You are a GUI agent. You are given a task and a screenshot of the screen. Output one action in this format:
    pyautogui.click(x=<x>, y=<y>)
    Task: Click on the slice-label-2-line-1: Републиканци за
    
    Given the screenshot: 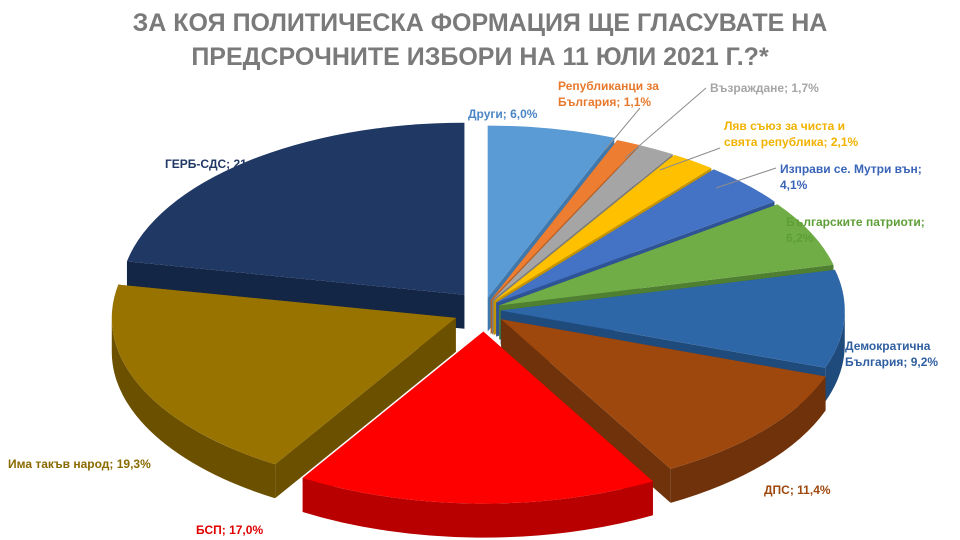 What is the action you would take?
    pyautogui.click(x=608, y=86)
    